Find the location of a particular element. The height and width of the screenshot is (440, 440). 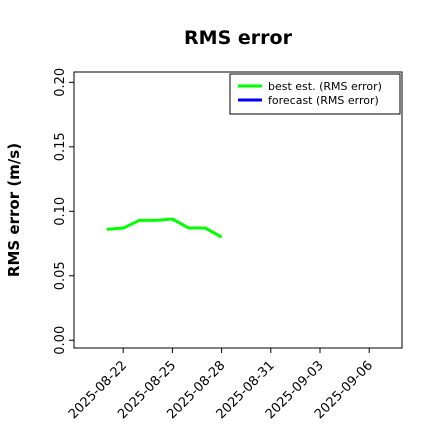

y-tick-label: 0.20 is located at coordinates (60, 82).